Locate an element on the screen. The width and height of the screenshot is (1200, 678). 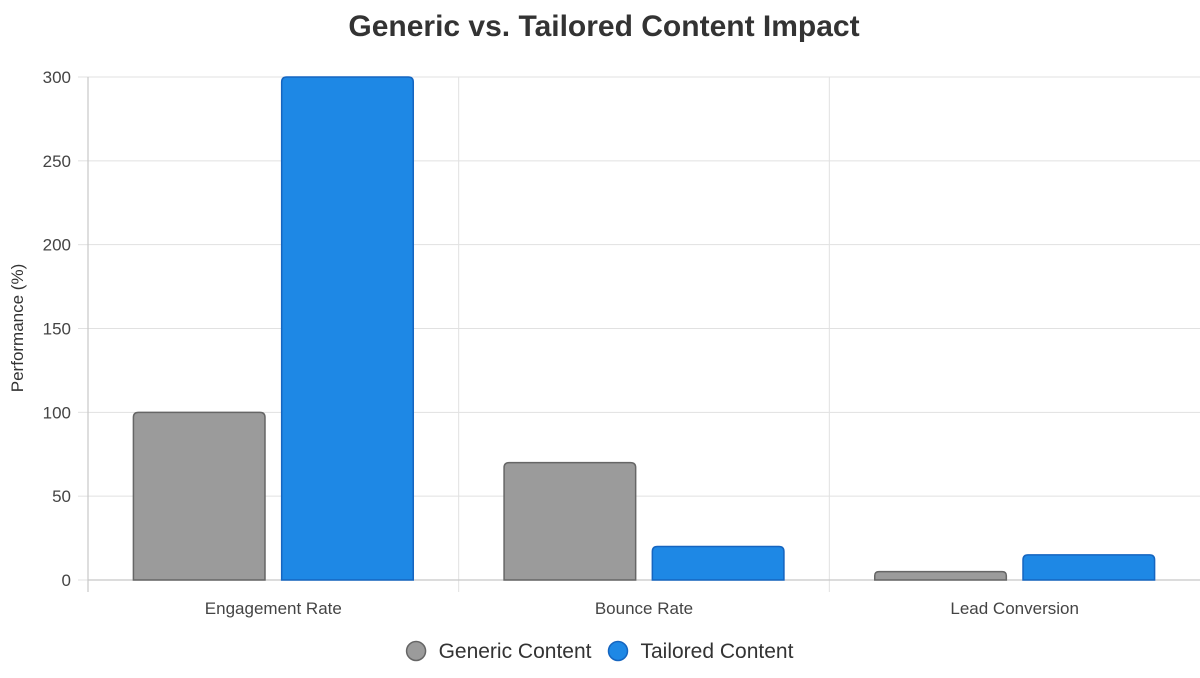
x-tick-label: Lead Conversion is located at coordinates (1014, 608).